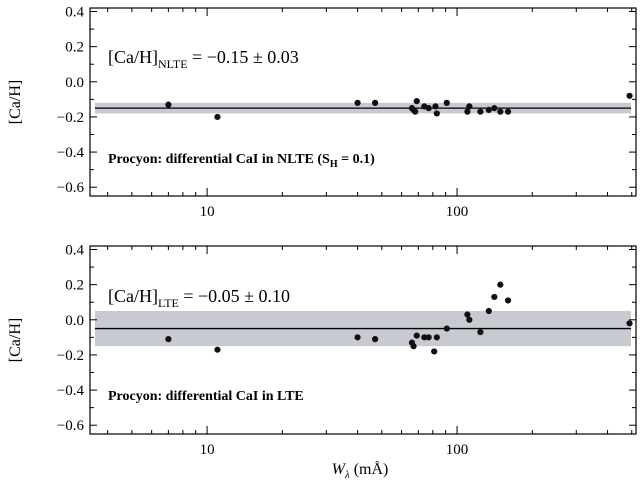 The height and width of the screenshot is (482, 640). Describe the element at coordinates (206, 396) in the screenshot. I see `panel-label: Procyon: differential CaI in LTE` at that location.